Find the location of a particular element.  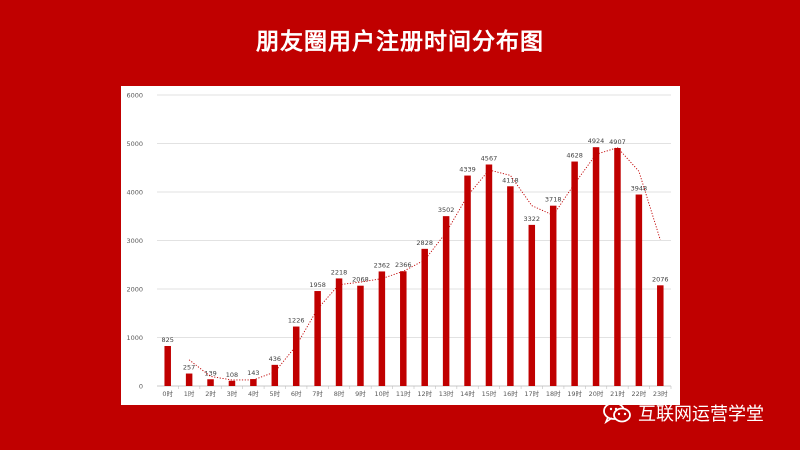

x-tick-label: 19时 is located at coordinates (574, 393).